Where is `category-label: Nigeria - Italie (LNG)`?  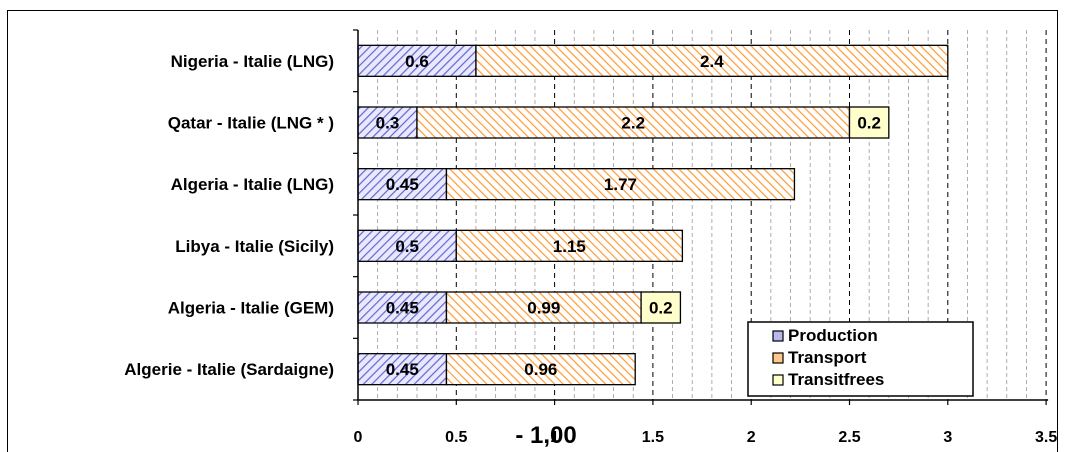 category-label: Nigeria - Italie (LNG) is located at coordinates (252, 61).